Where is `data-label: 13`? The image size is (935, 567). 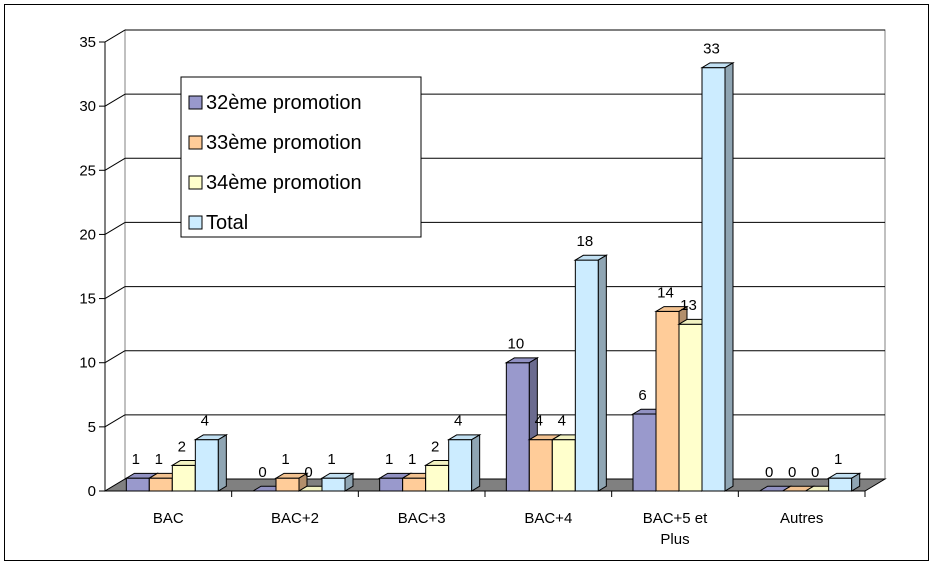
data-label: 13 is located at coordinates (688, 305).